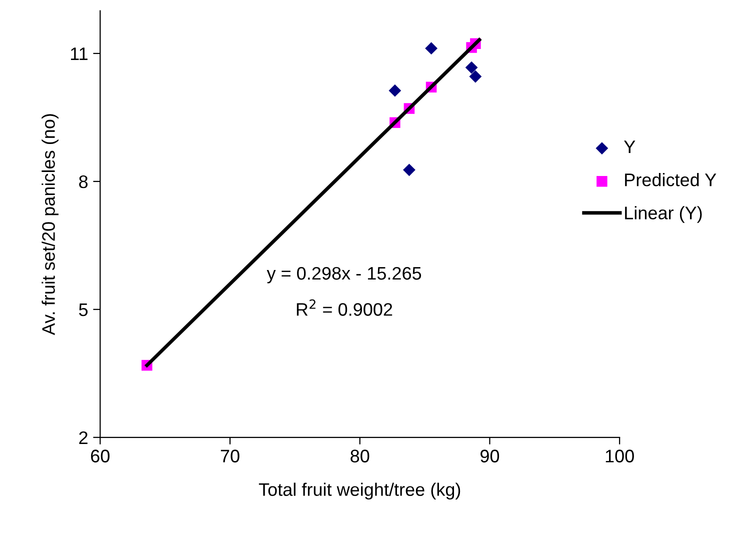 Image resolution: width=742 pixels, height=540 pixels. What do you see at coordinates (360, 456) in the screenshot?
I see `x-tick-label: 80` at bounding box center [360, 456].